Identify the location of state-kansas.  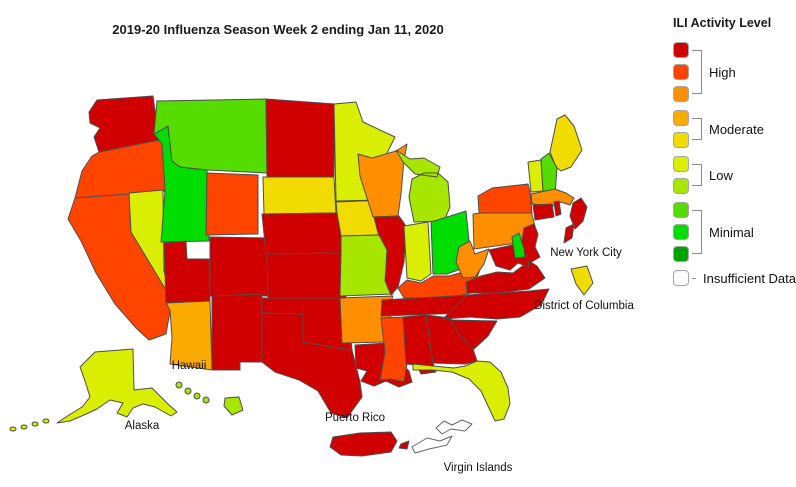
(306, 275).